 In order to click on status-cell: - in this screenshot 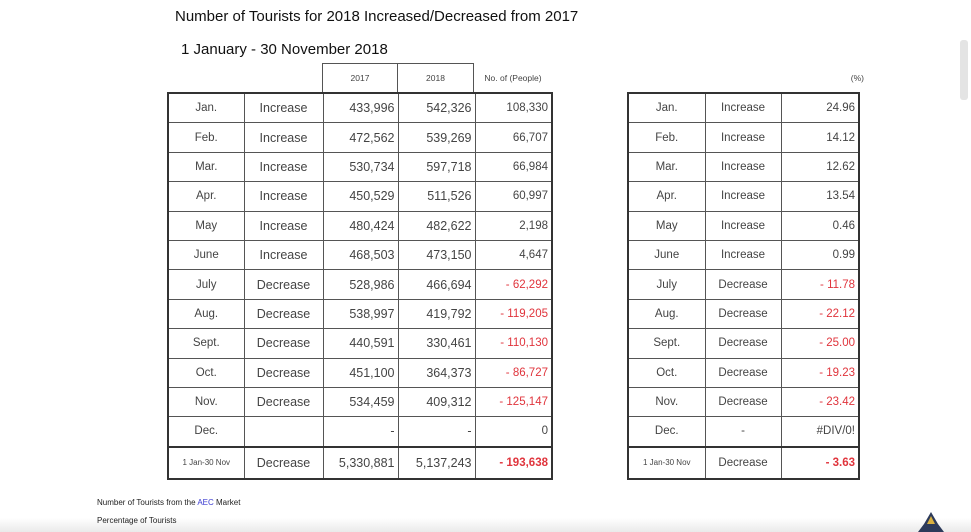, I will do `click(743, 432)`.